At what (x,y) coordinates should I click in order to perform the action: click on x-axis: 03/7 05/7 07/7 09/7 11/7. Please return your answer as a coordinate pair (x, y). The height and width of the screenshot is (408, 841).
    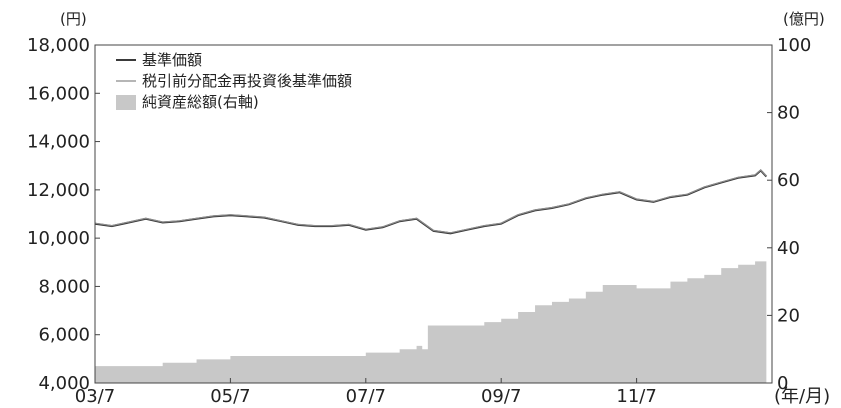
    Looking at the image, I should click on (366, 392).